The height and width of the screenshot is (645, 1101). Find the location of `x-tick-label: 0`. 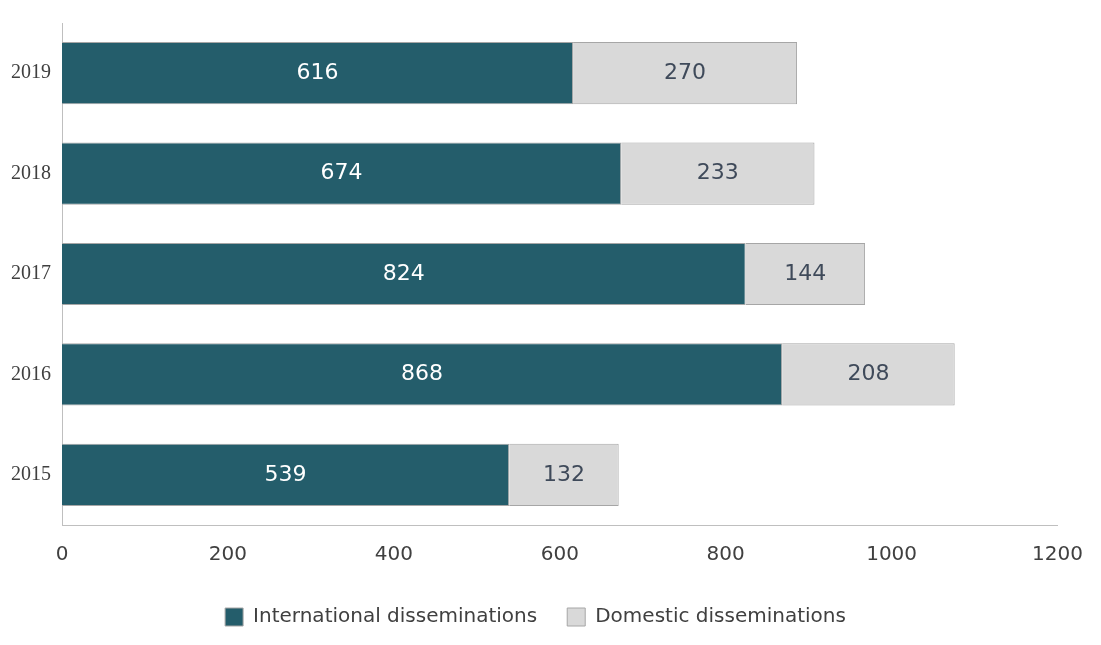

x-tick-label: 0 is located at coordinates (62, 553).